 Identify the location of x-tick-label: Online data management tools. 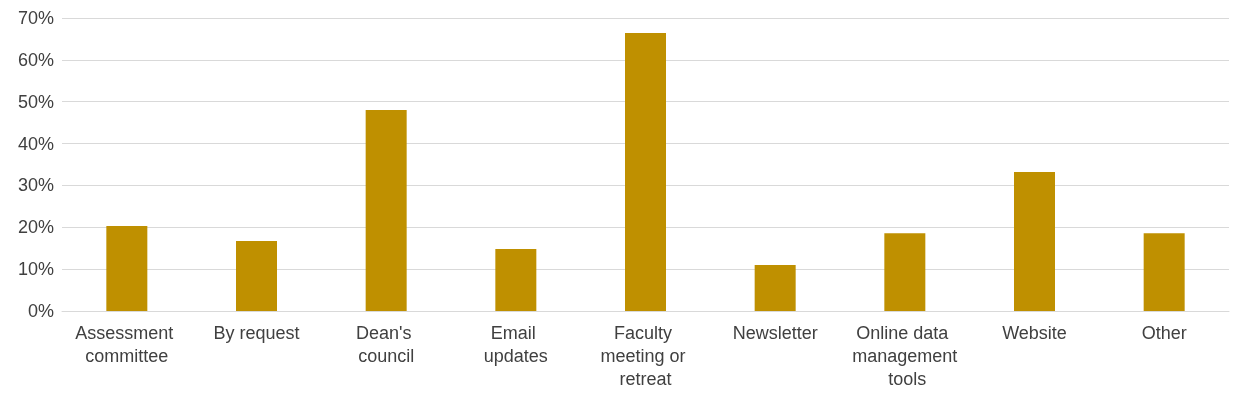
(905, 355).